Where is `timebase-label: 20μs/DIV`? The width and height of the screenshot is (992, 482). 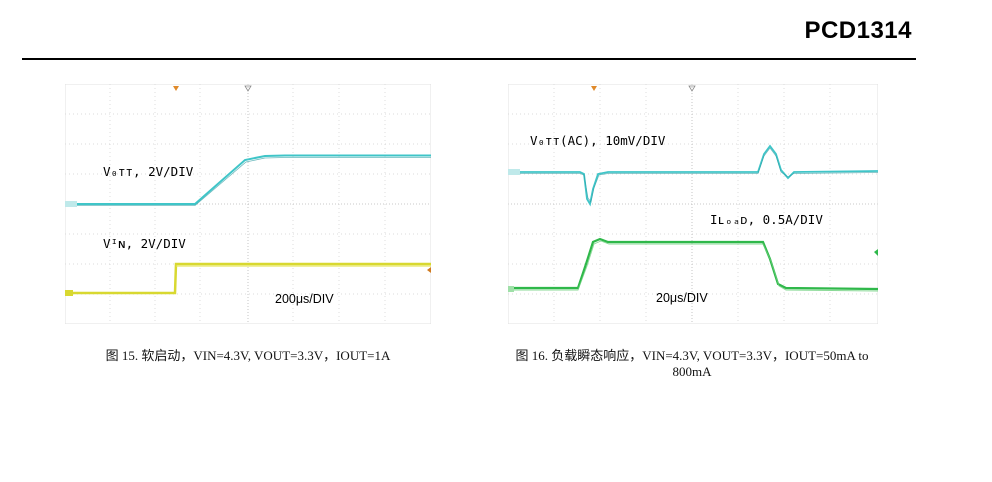
timebase-label: 20μs/DIV is located at coordinates (682, 298).